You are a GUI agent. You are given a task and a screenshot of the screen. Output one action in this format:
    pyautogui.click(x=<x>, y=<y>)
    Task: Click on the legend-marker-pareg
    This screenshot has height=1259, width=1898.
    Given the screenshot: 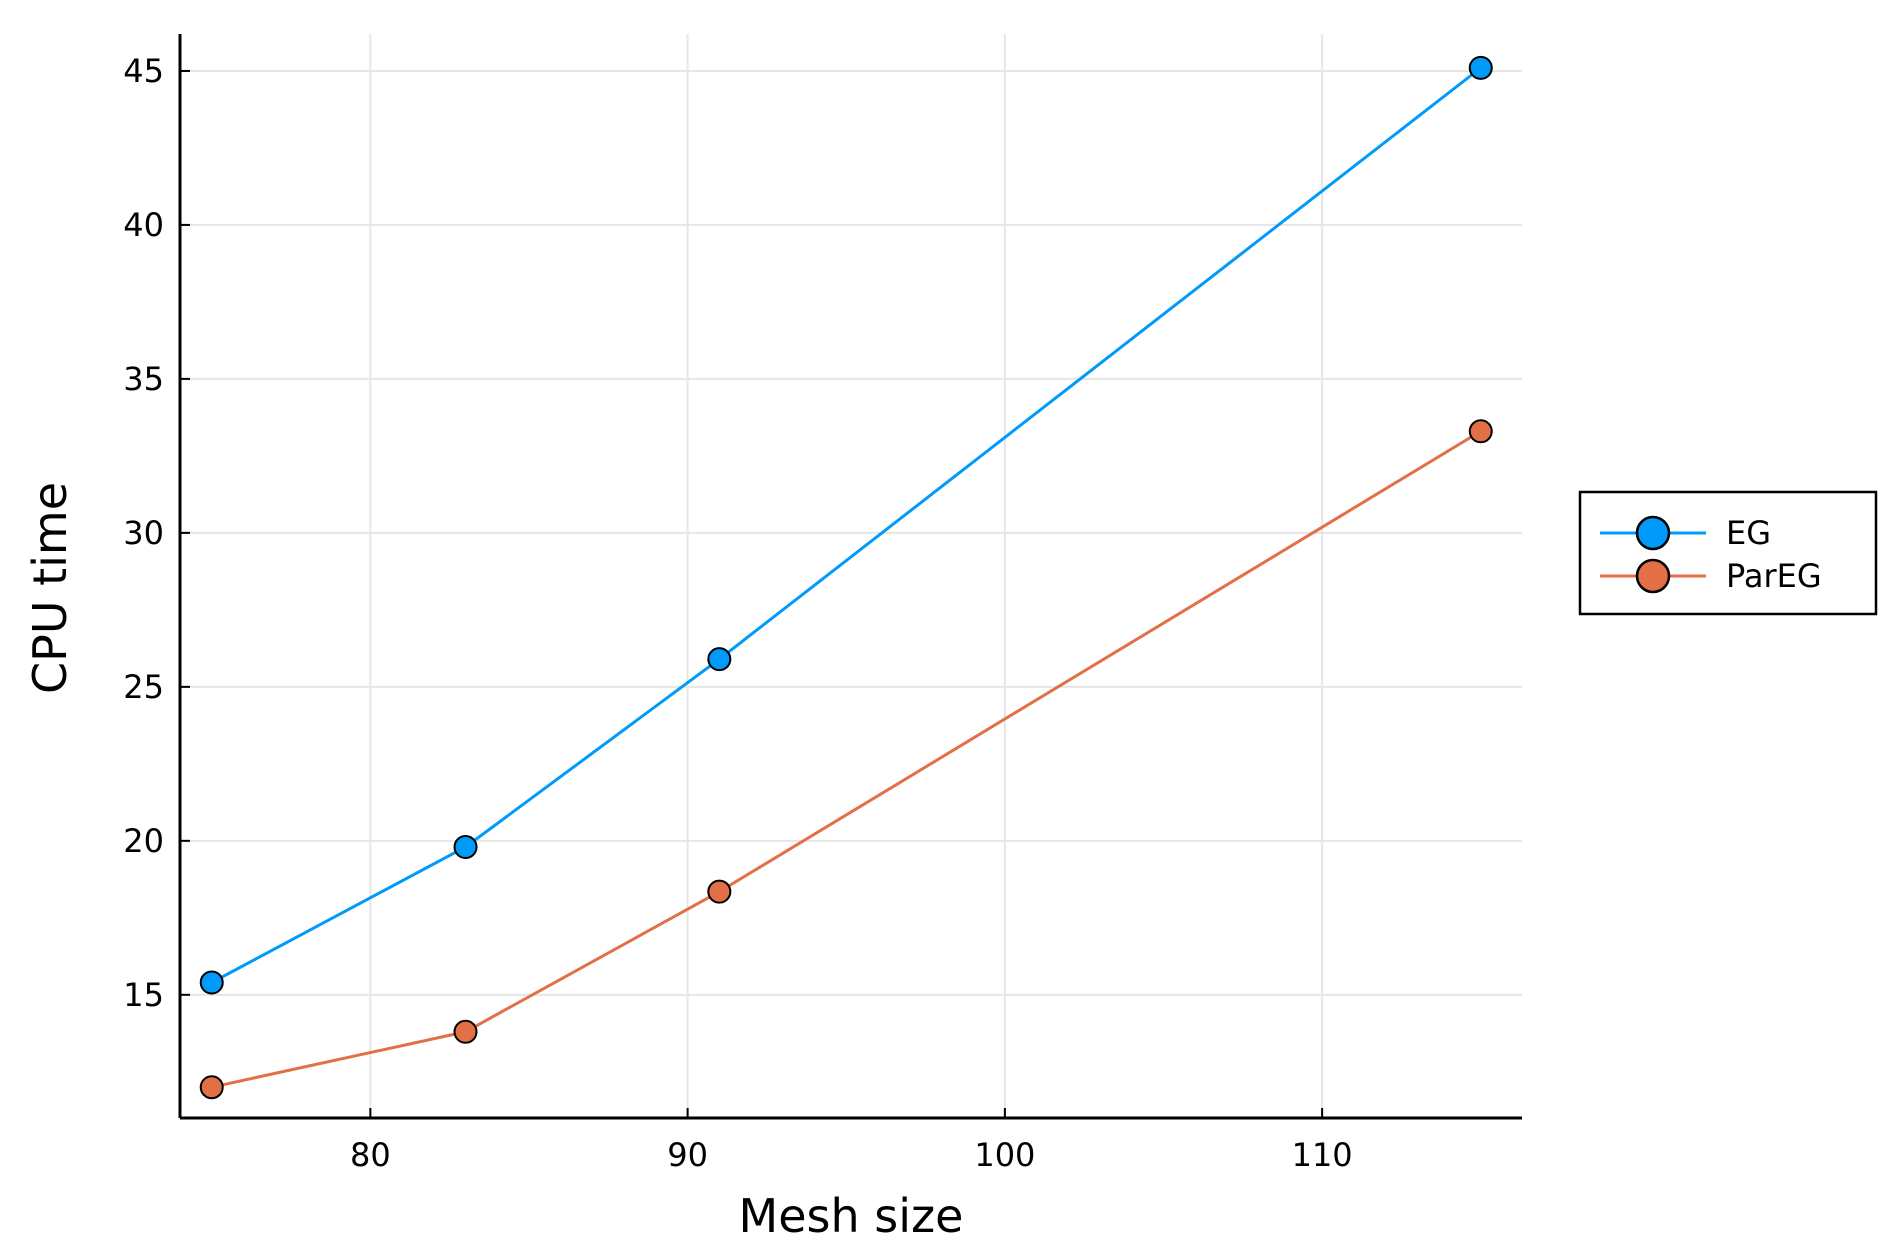 What is the action you would take?
    pyautogui.click(x=1653, y=576)
    